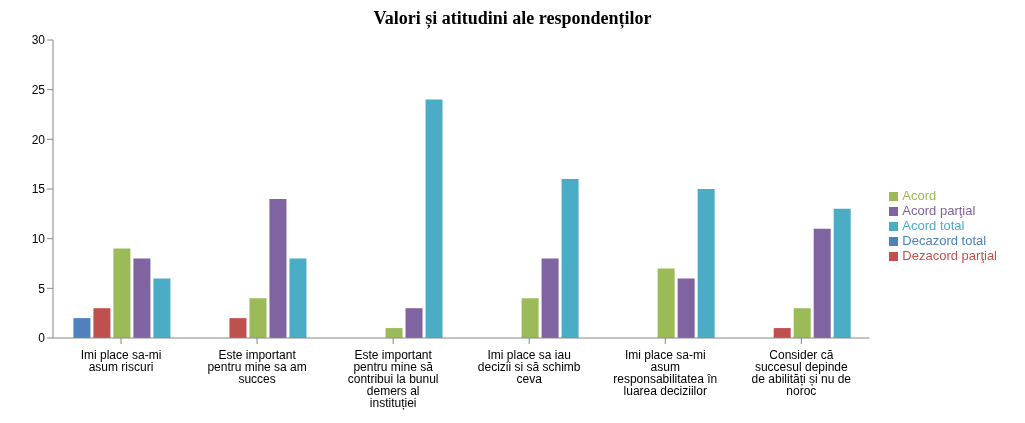 The image size is (1025, 423). I want to click on legend-label: Acord parţial, so click(939, 210).